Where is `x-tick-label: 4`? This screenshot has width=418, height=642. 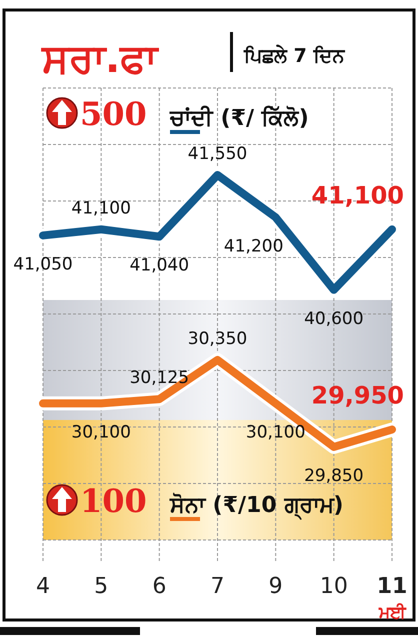
x-tick-label: 4 is located at coordinates (43, 586).